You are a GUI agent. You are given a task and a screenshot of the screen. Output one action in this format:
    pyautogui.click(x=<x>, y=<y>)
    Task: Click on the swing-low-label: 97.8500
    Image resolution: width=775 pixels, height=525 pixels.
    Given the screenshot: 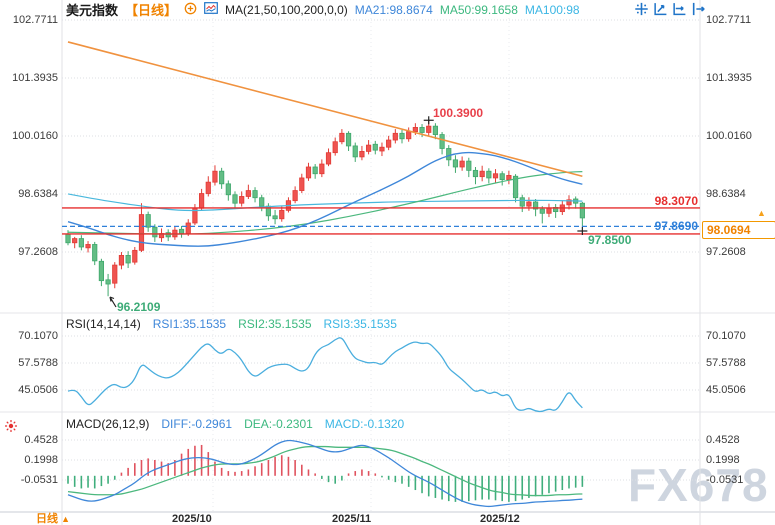 What is the action you would take?
    pyautogui.click(x=610, y=240)
    